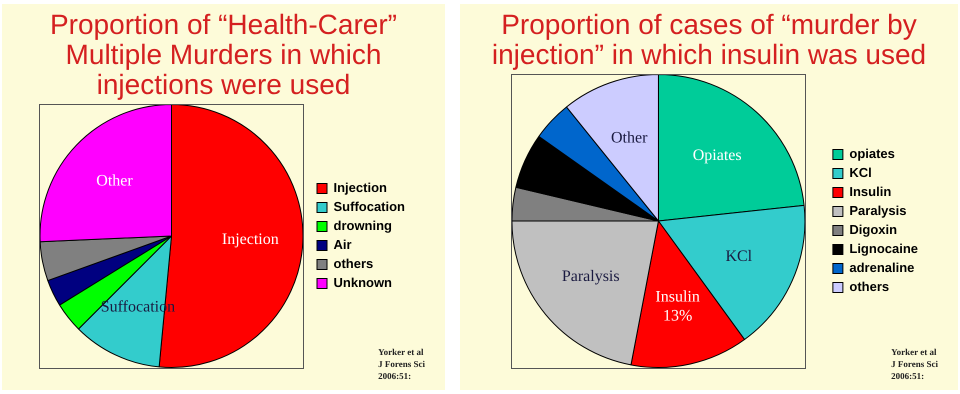  What do you see at coordinates (881, 268) in the screenshot?
I see `legend-label: adrenaline` at bounding box center [881, 268].